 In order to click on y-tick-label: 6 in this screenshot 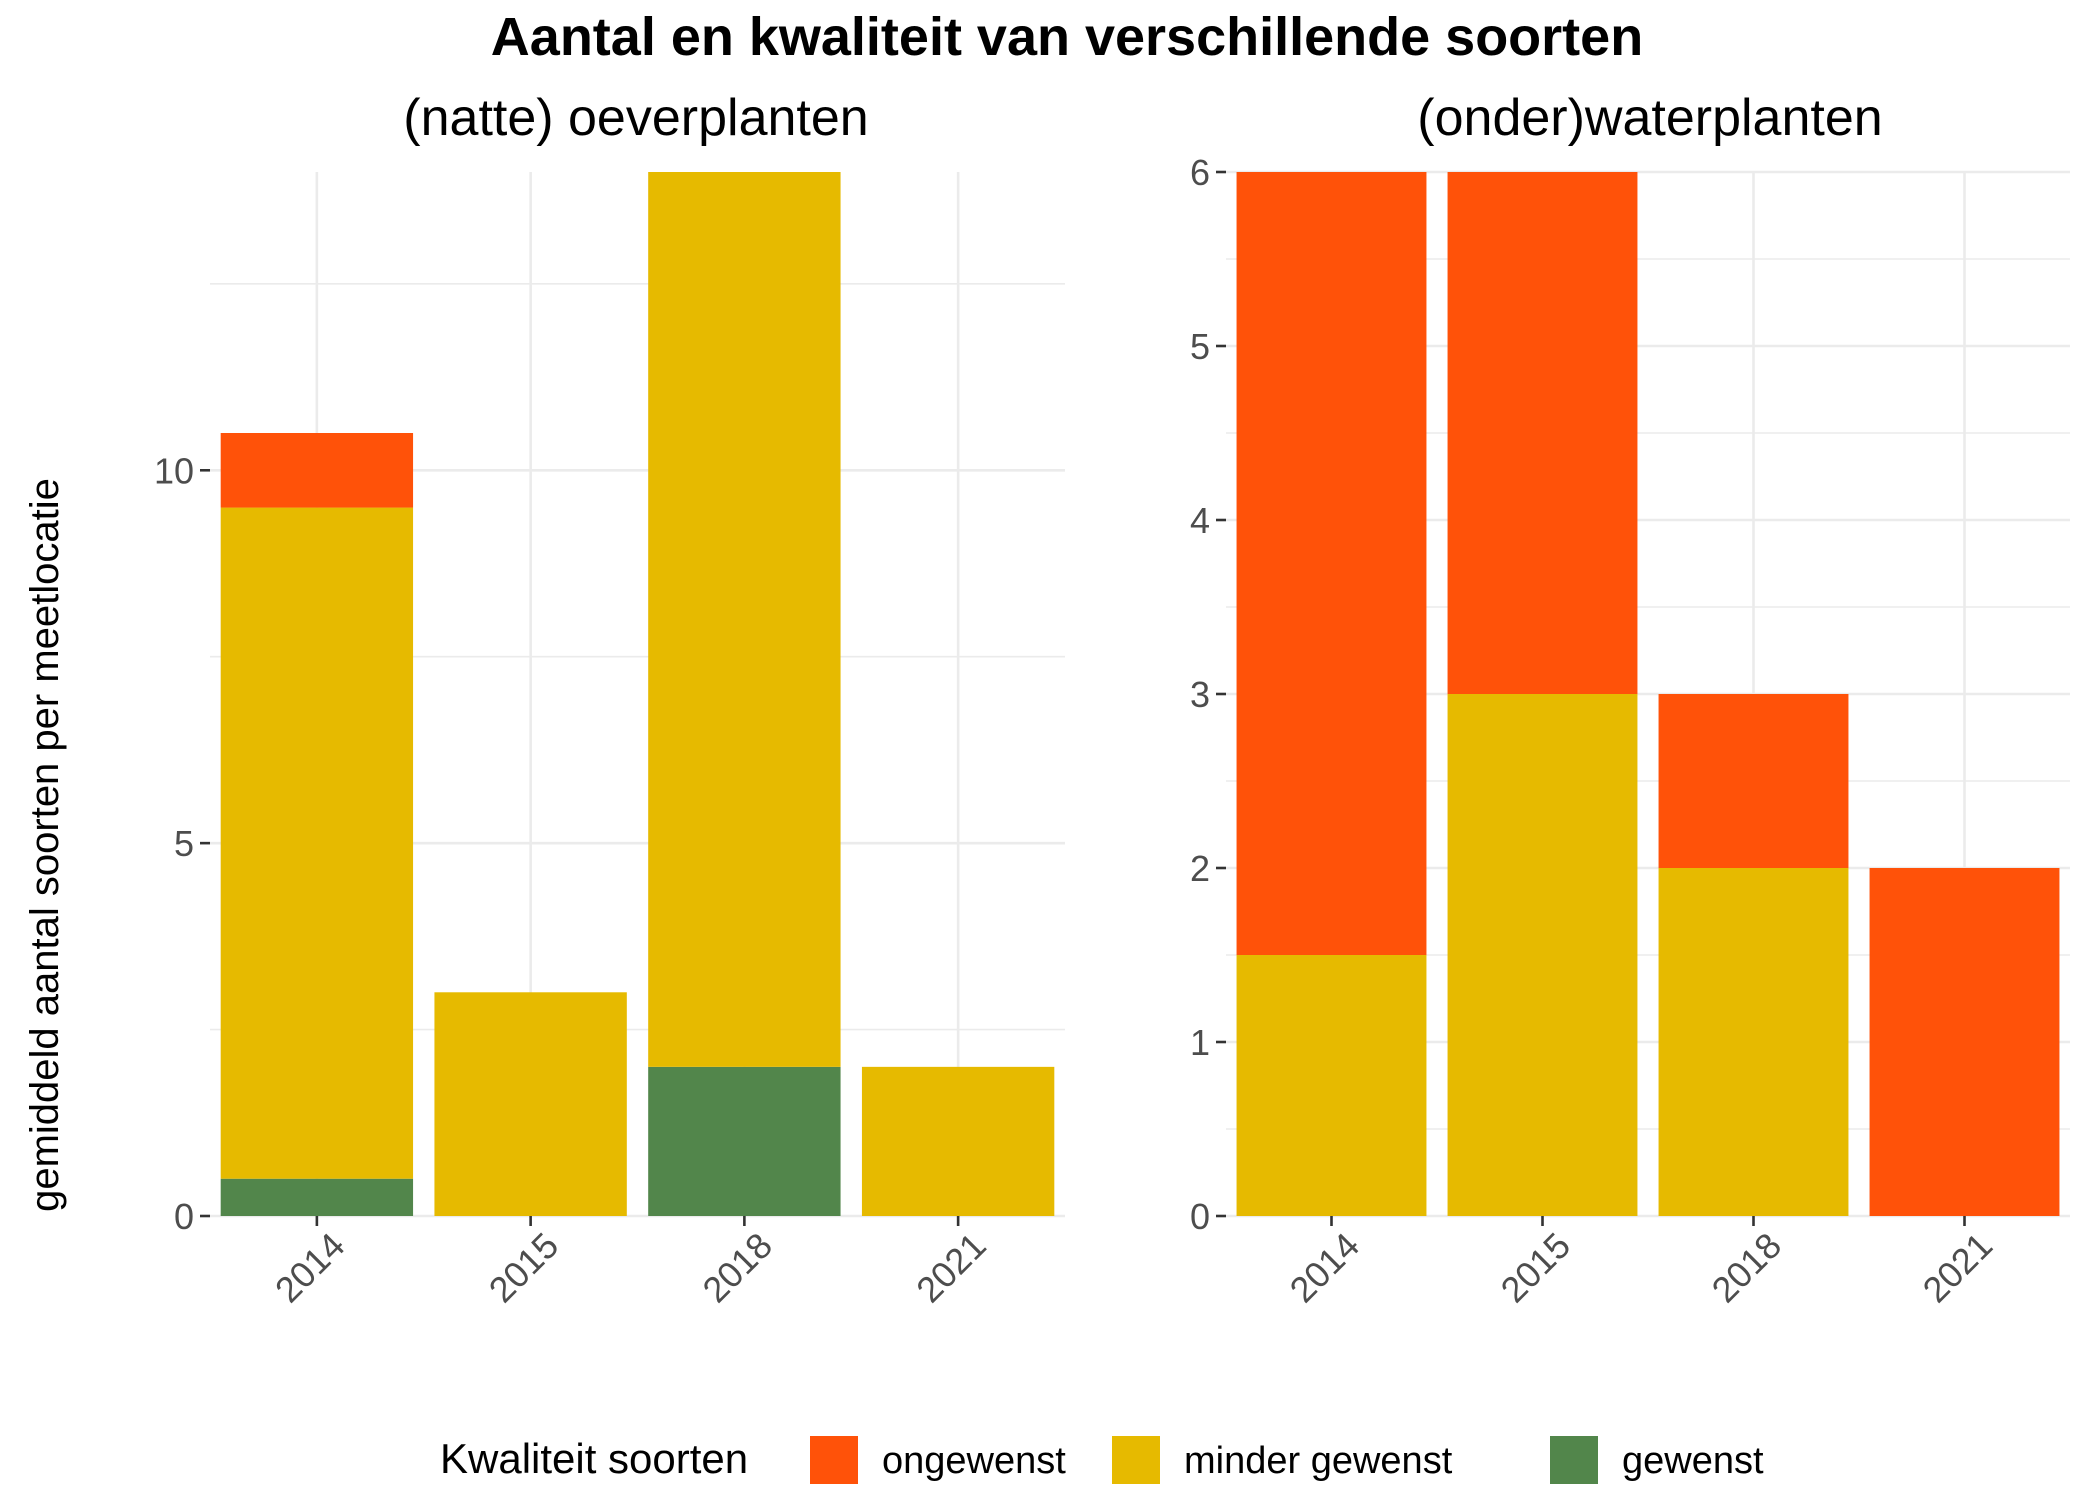, I will do `click(1200, 172)`.